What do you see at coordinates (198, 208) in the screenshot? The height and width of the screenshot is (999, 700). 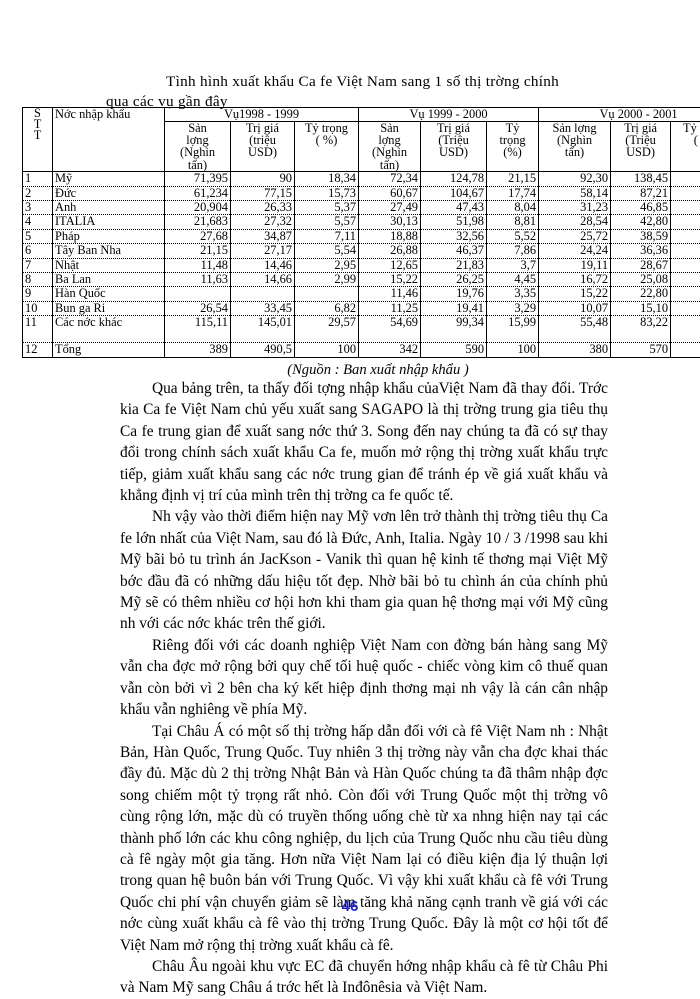 I see `cell-v98-sl: 20,904` at bounding box center [198, 208].